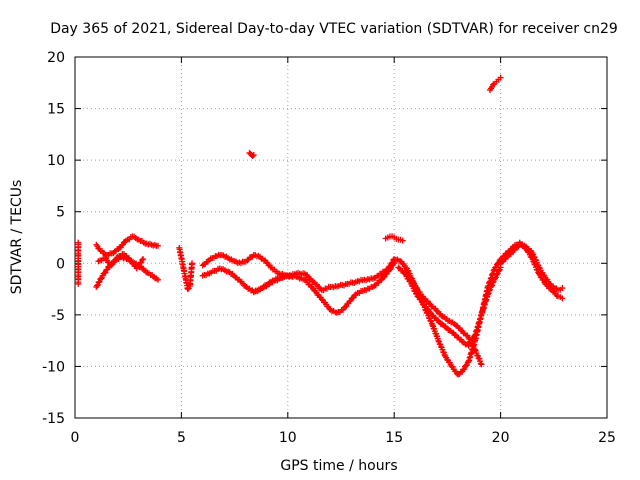 The width and height of the screenshot is (640, 480). What do you see at coordinates (607, 438) in the screenshot?
I see `x-tick-label: 25` at bounding box center [607, 438].